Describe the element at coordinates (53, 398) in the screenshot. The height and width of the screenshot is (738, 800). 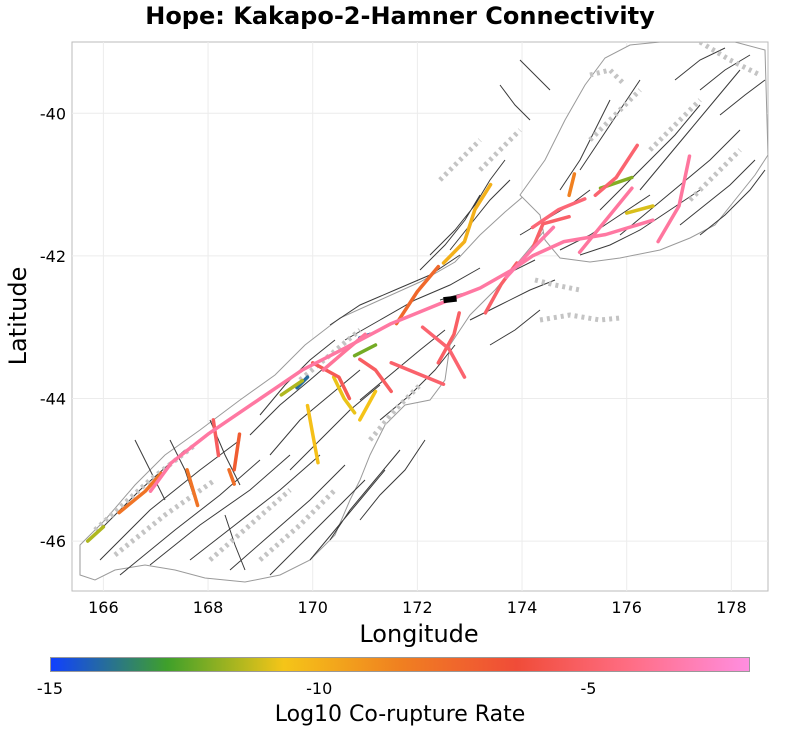
I see `y-tick-label: -44` at that location.